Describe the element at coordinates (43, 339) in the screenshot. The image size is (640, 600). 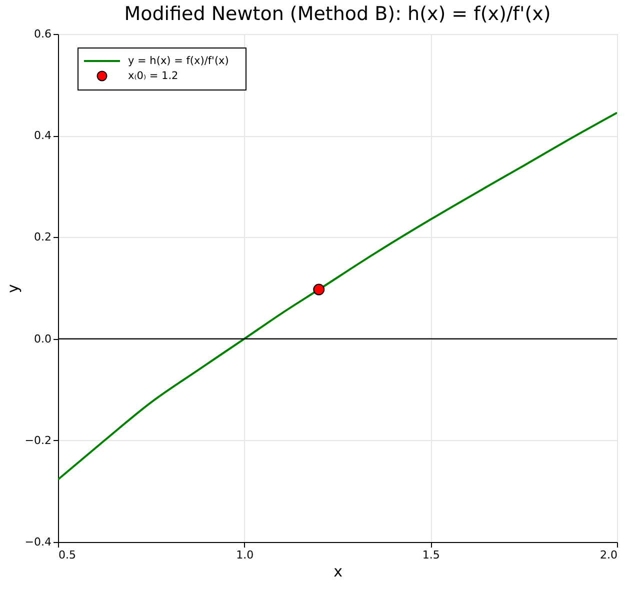
I see `y-tick-label: 0.0` at that location.